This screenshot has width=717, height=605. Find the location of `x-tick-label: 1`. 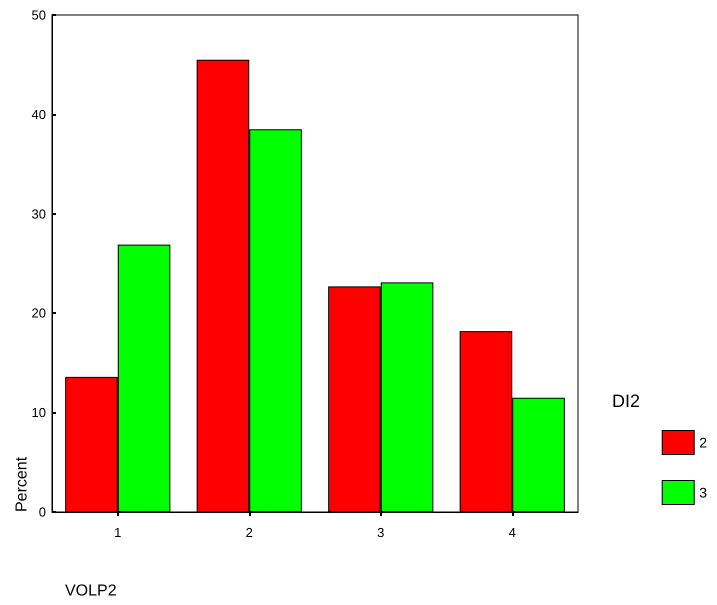

x-tick-label: 1 is located at coordinates (118, 532).